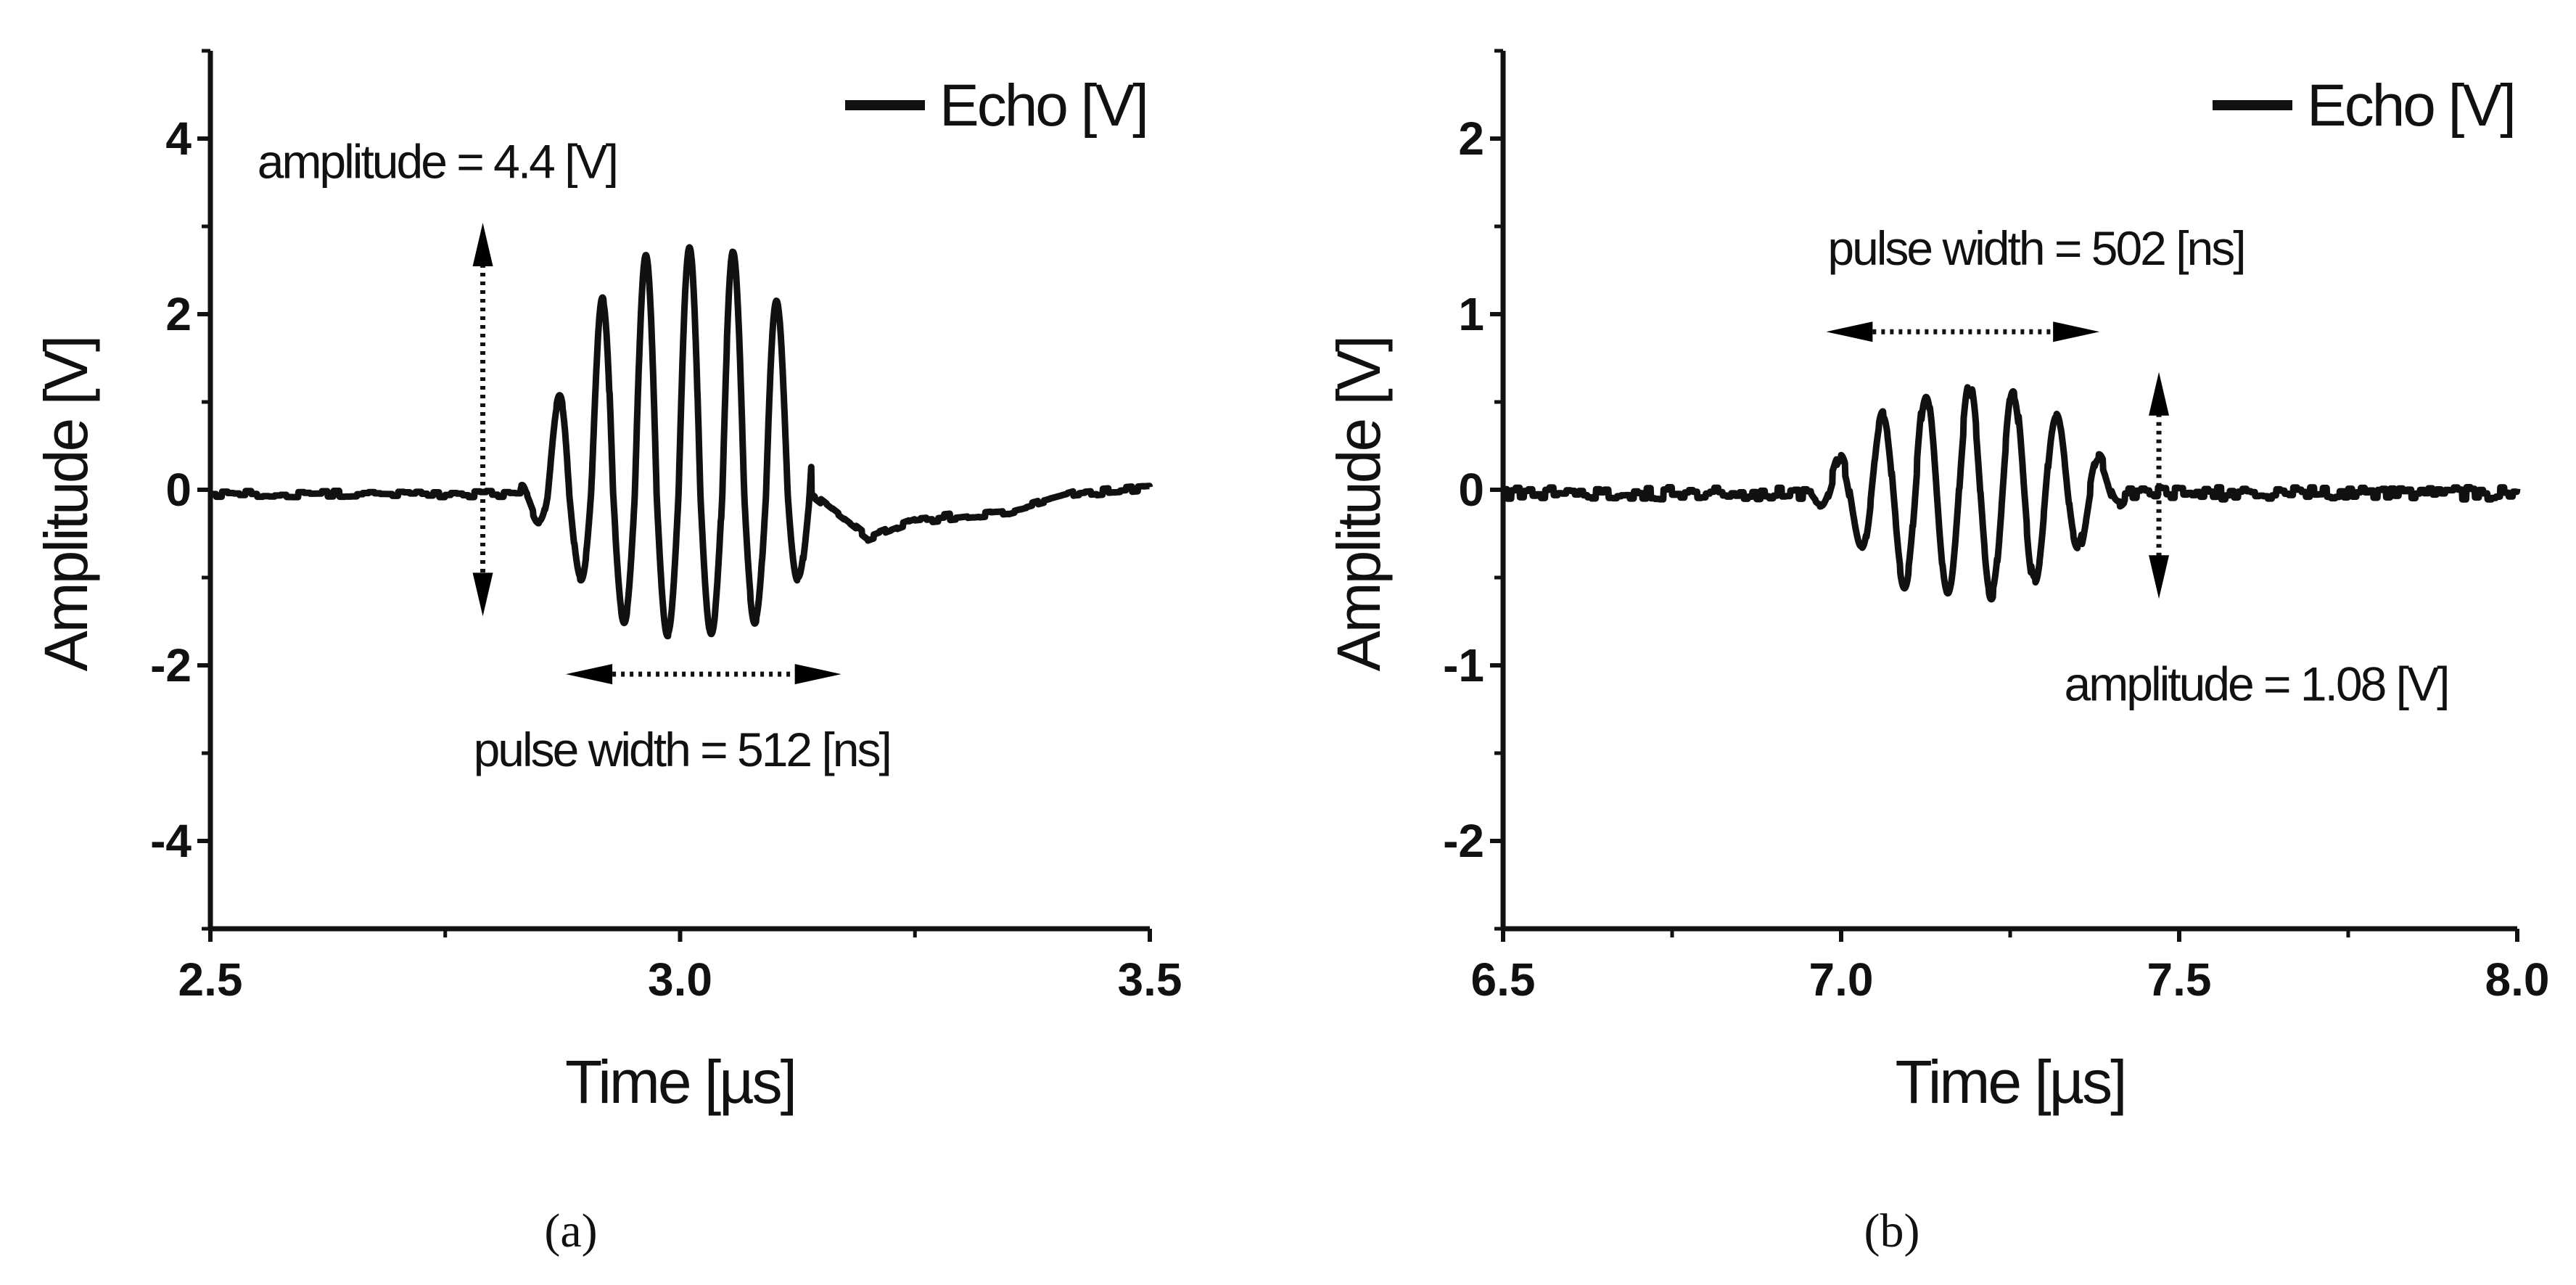  I want to click on pulse-width-annotation: pulse width = 512 [ns], so click(682, 749).